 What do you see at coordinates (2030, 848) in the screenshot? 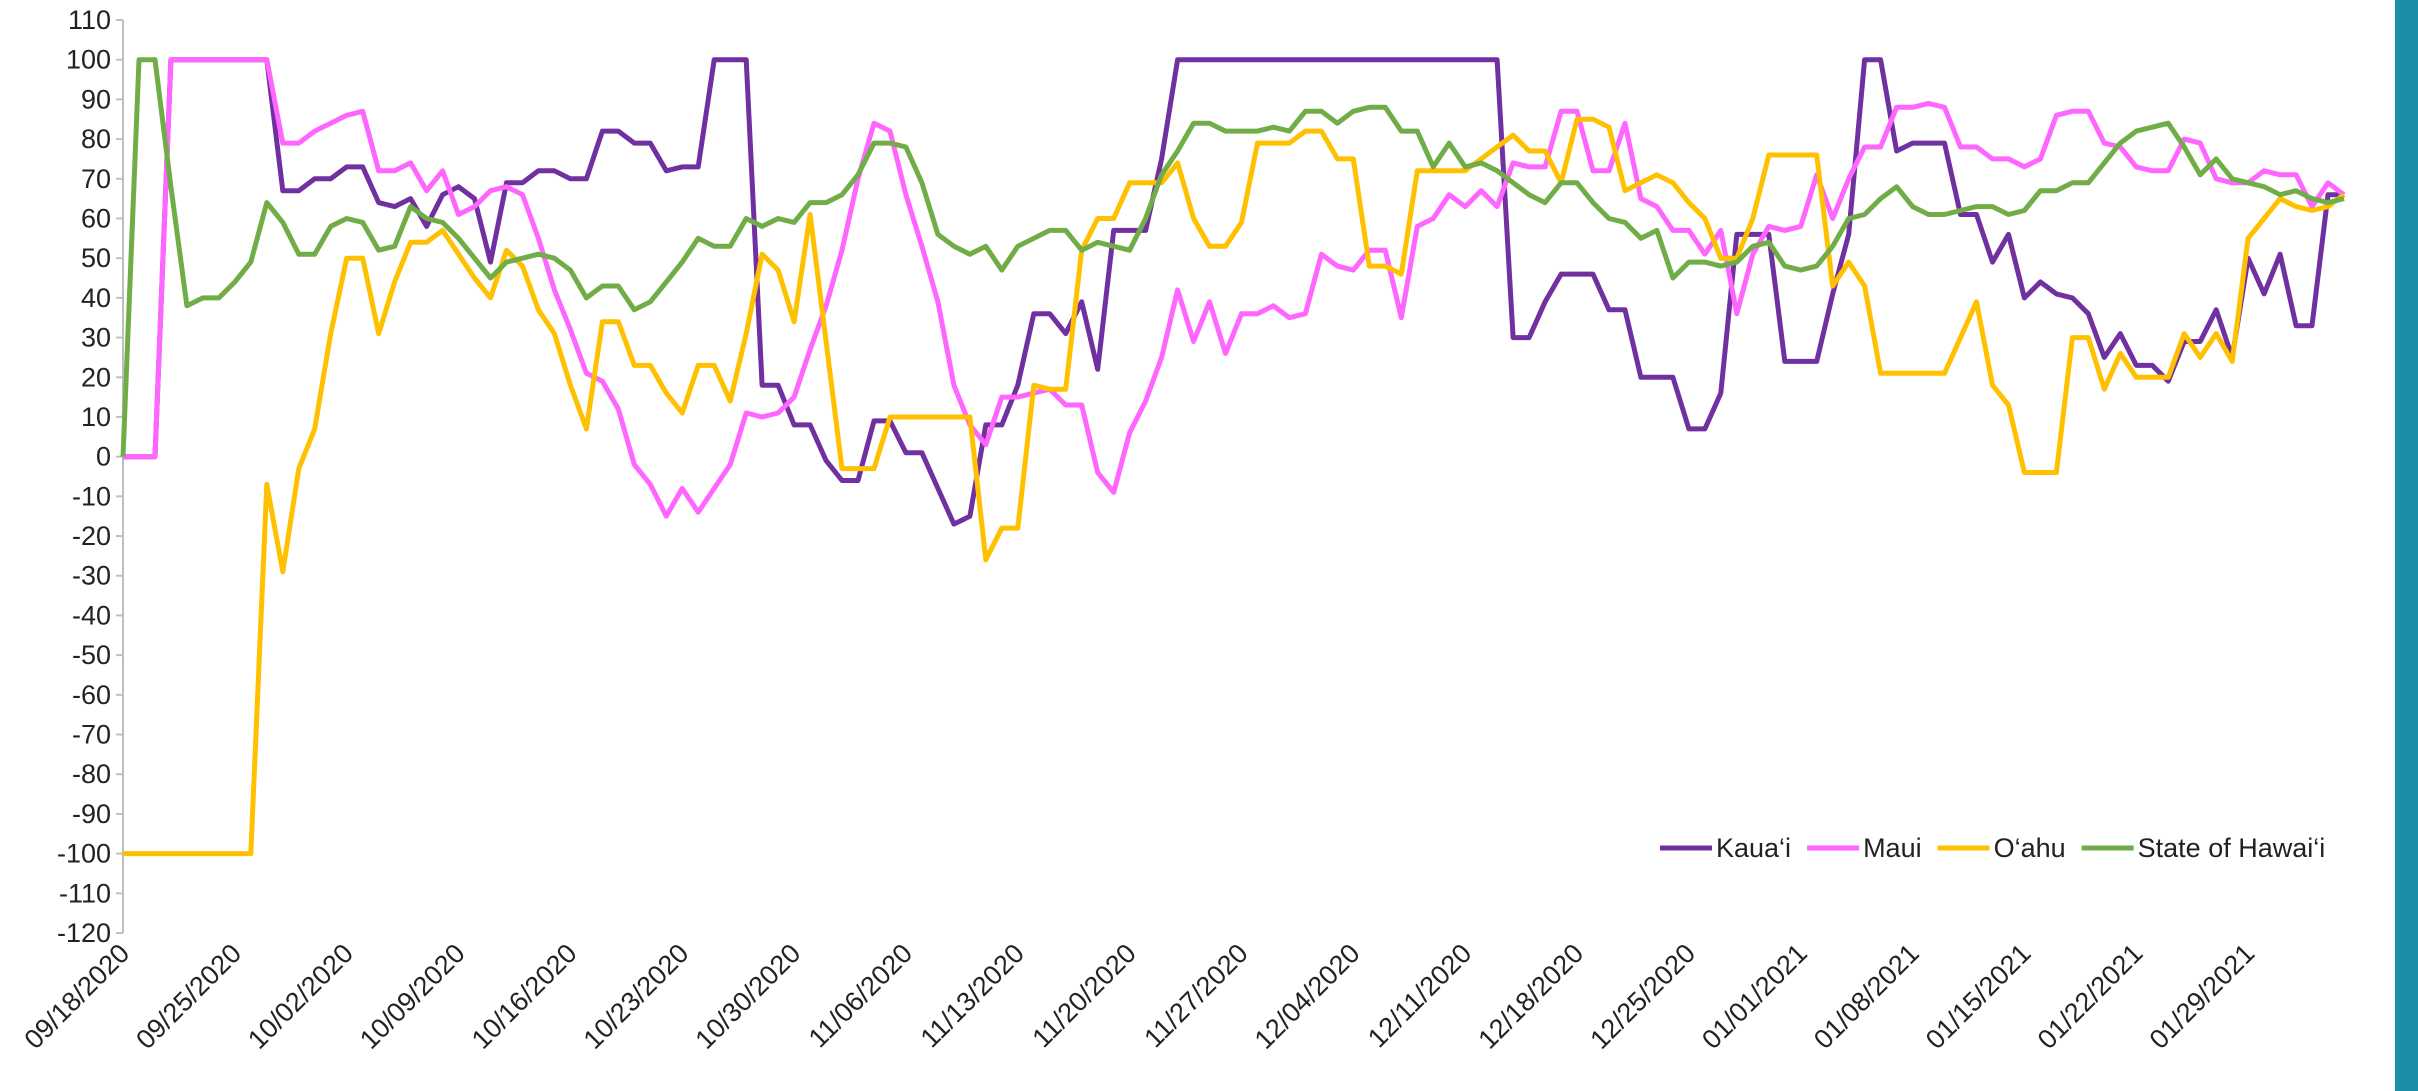
I see `legend-label: O‘ahu` at bounding box center [2030, 848].